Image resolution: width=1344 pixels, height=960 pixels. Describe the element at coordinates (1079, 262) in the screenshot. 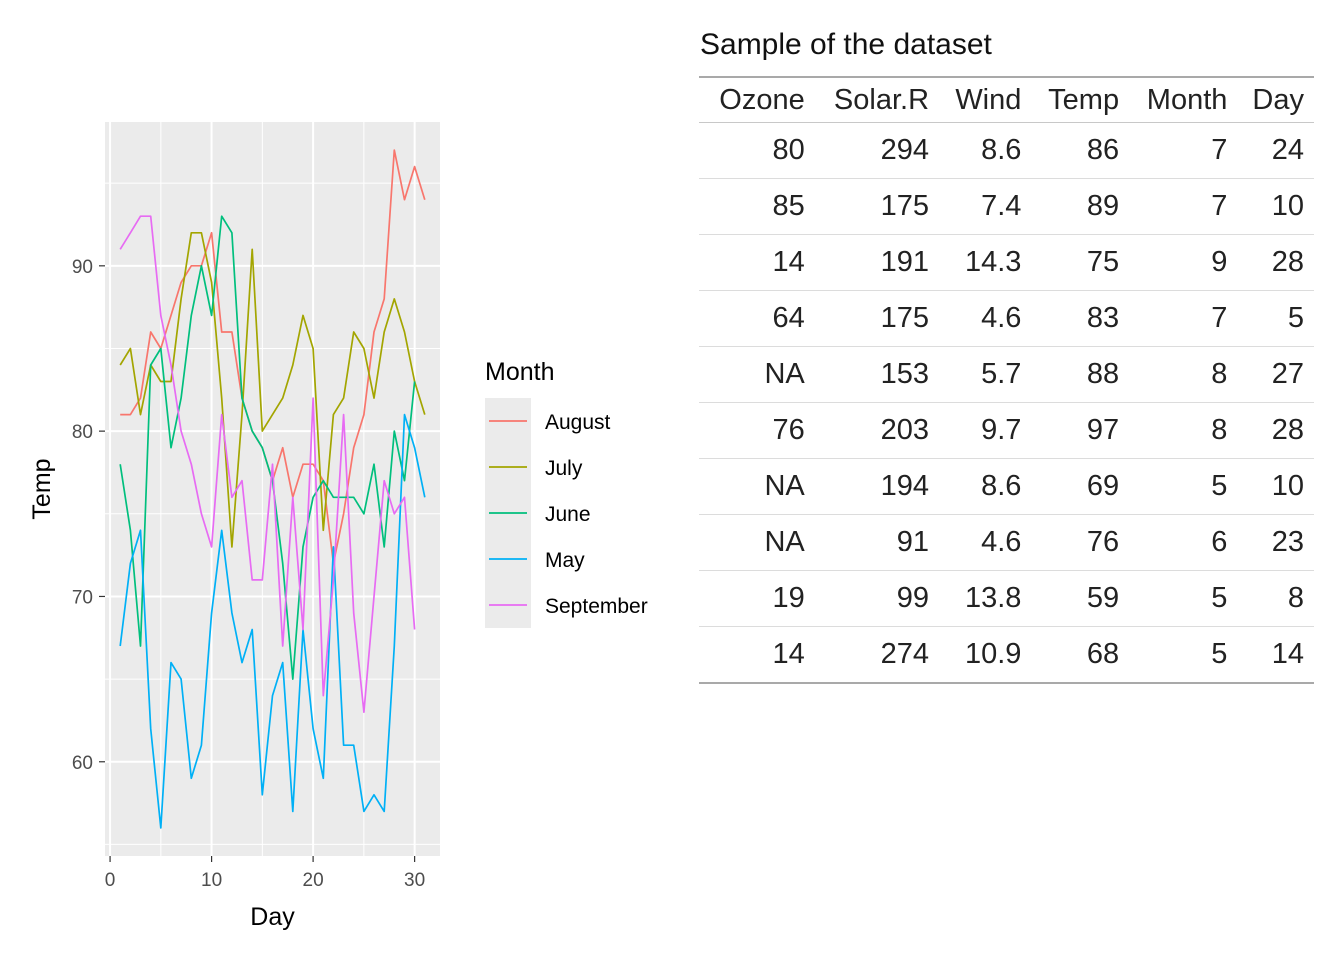

I see `cell-temp: 75` at that location.